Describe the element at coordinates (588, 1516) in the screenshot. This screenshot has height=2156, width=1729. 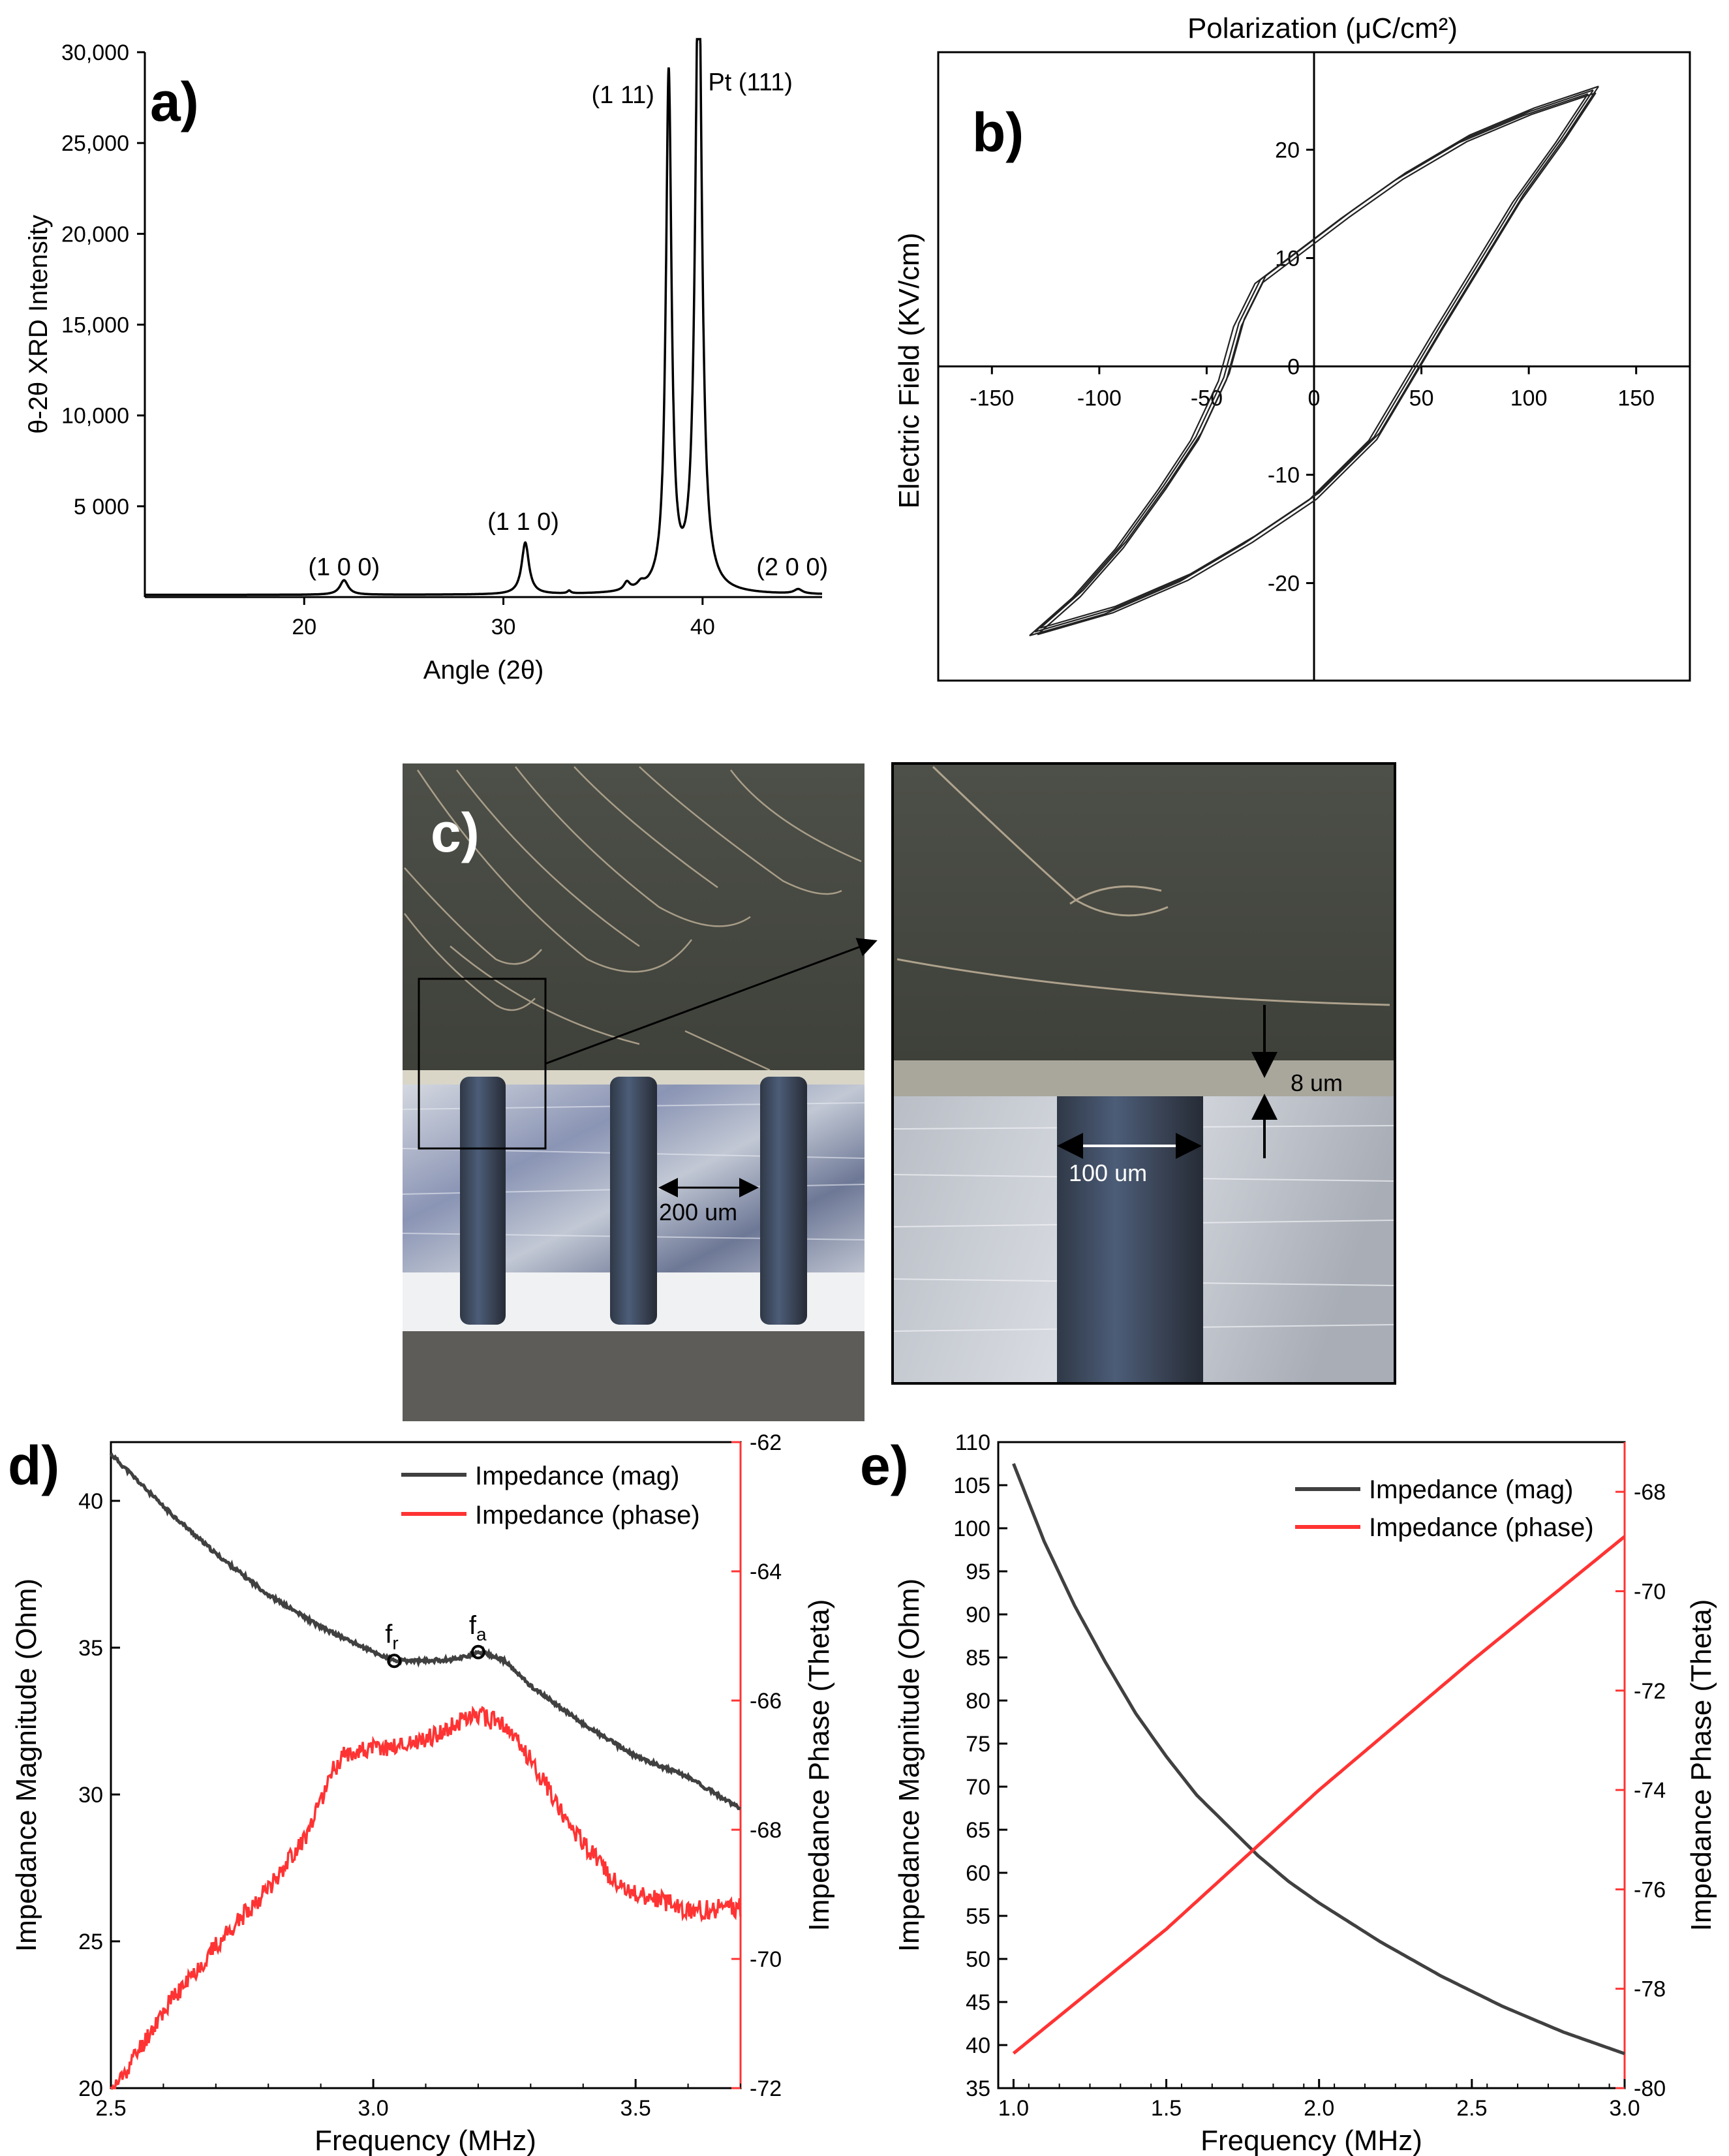
I see `d-legend-phase: Impedance (phase)` at that location.